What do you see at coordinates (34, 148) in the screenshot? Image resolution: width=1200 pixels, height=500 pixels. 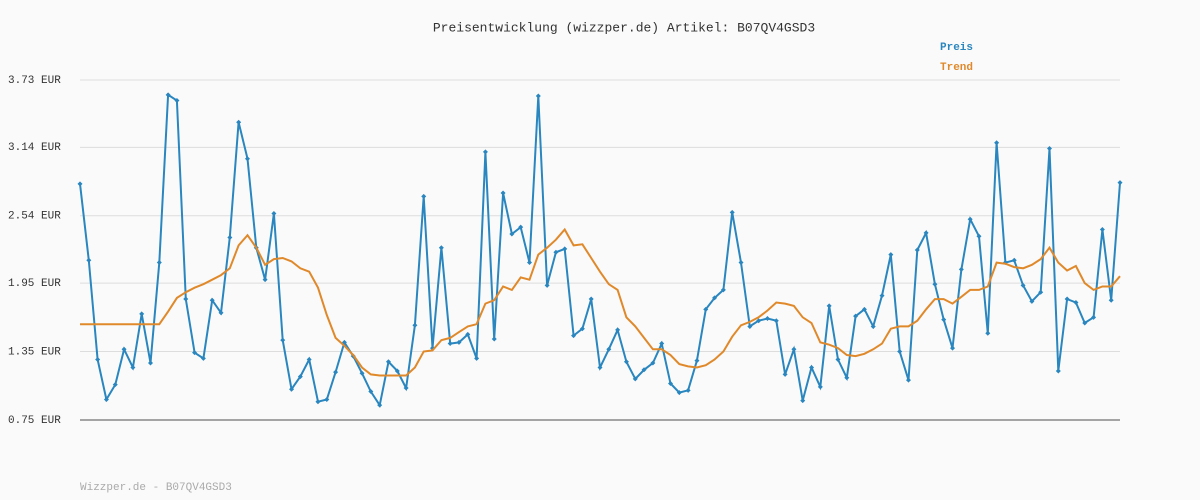 I see `y-tick-label: 3.14 EUR` at bounding box center [34, 148].